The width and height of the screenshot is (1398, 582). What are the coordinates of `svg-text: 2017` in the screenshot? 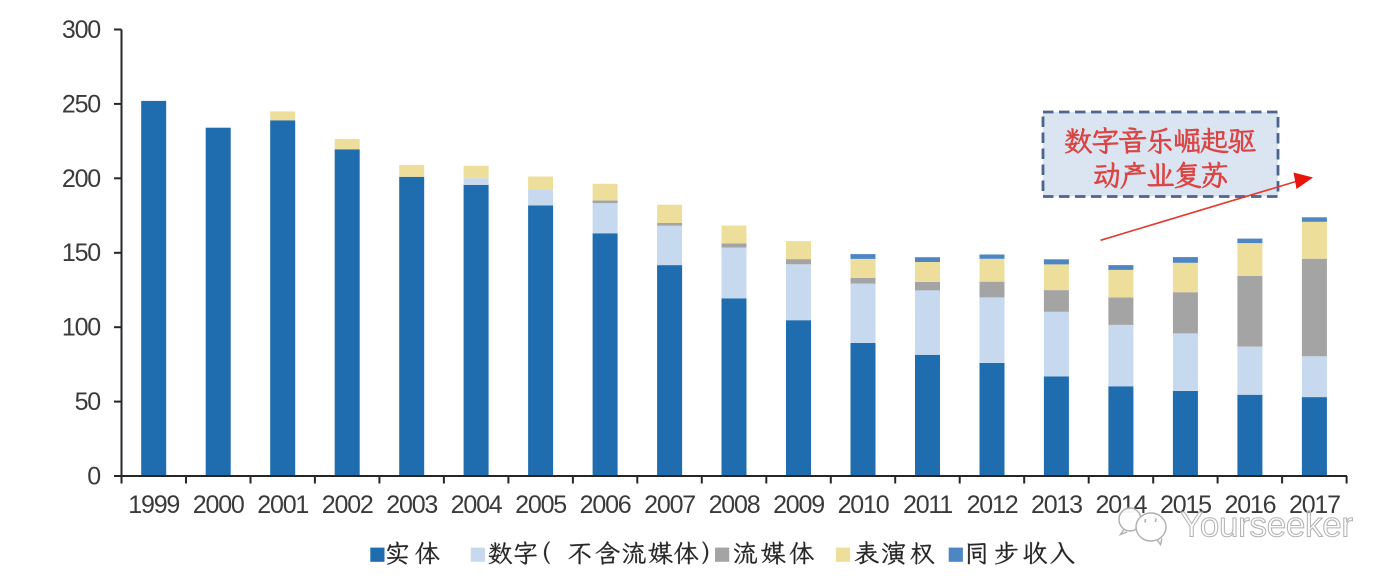 It's located at (1314, 505).